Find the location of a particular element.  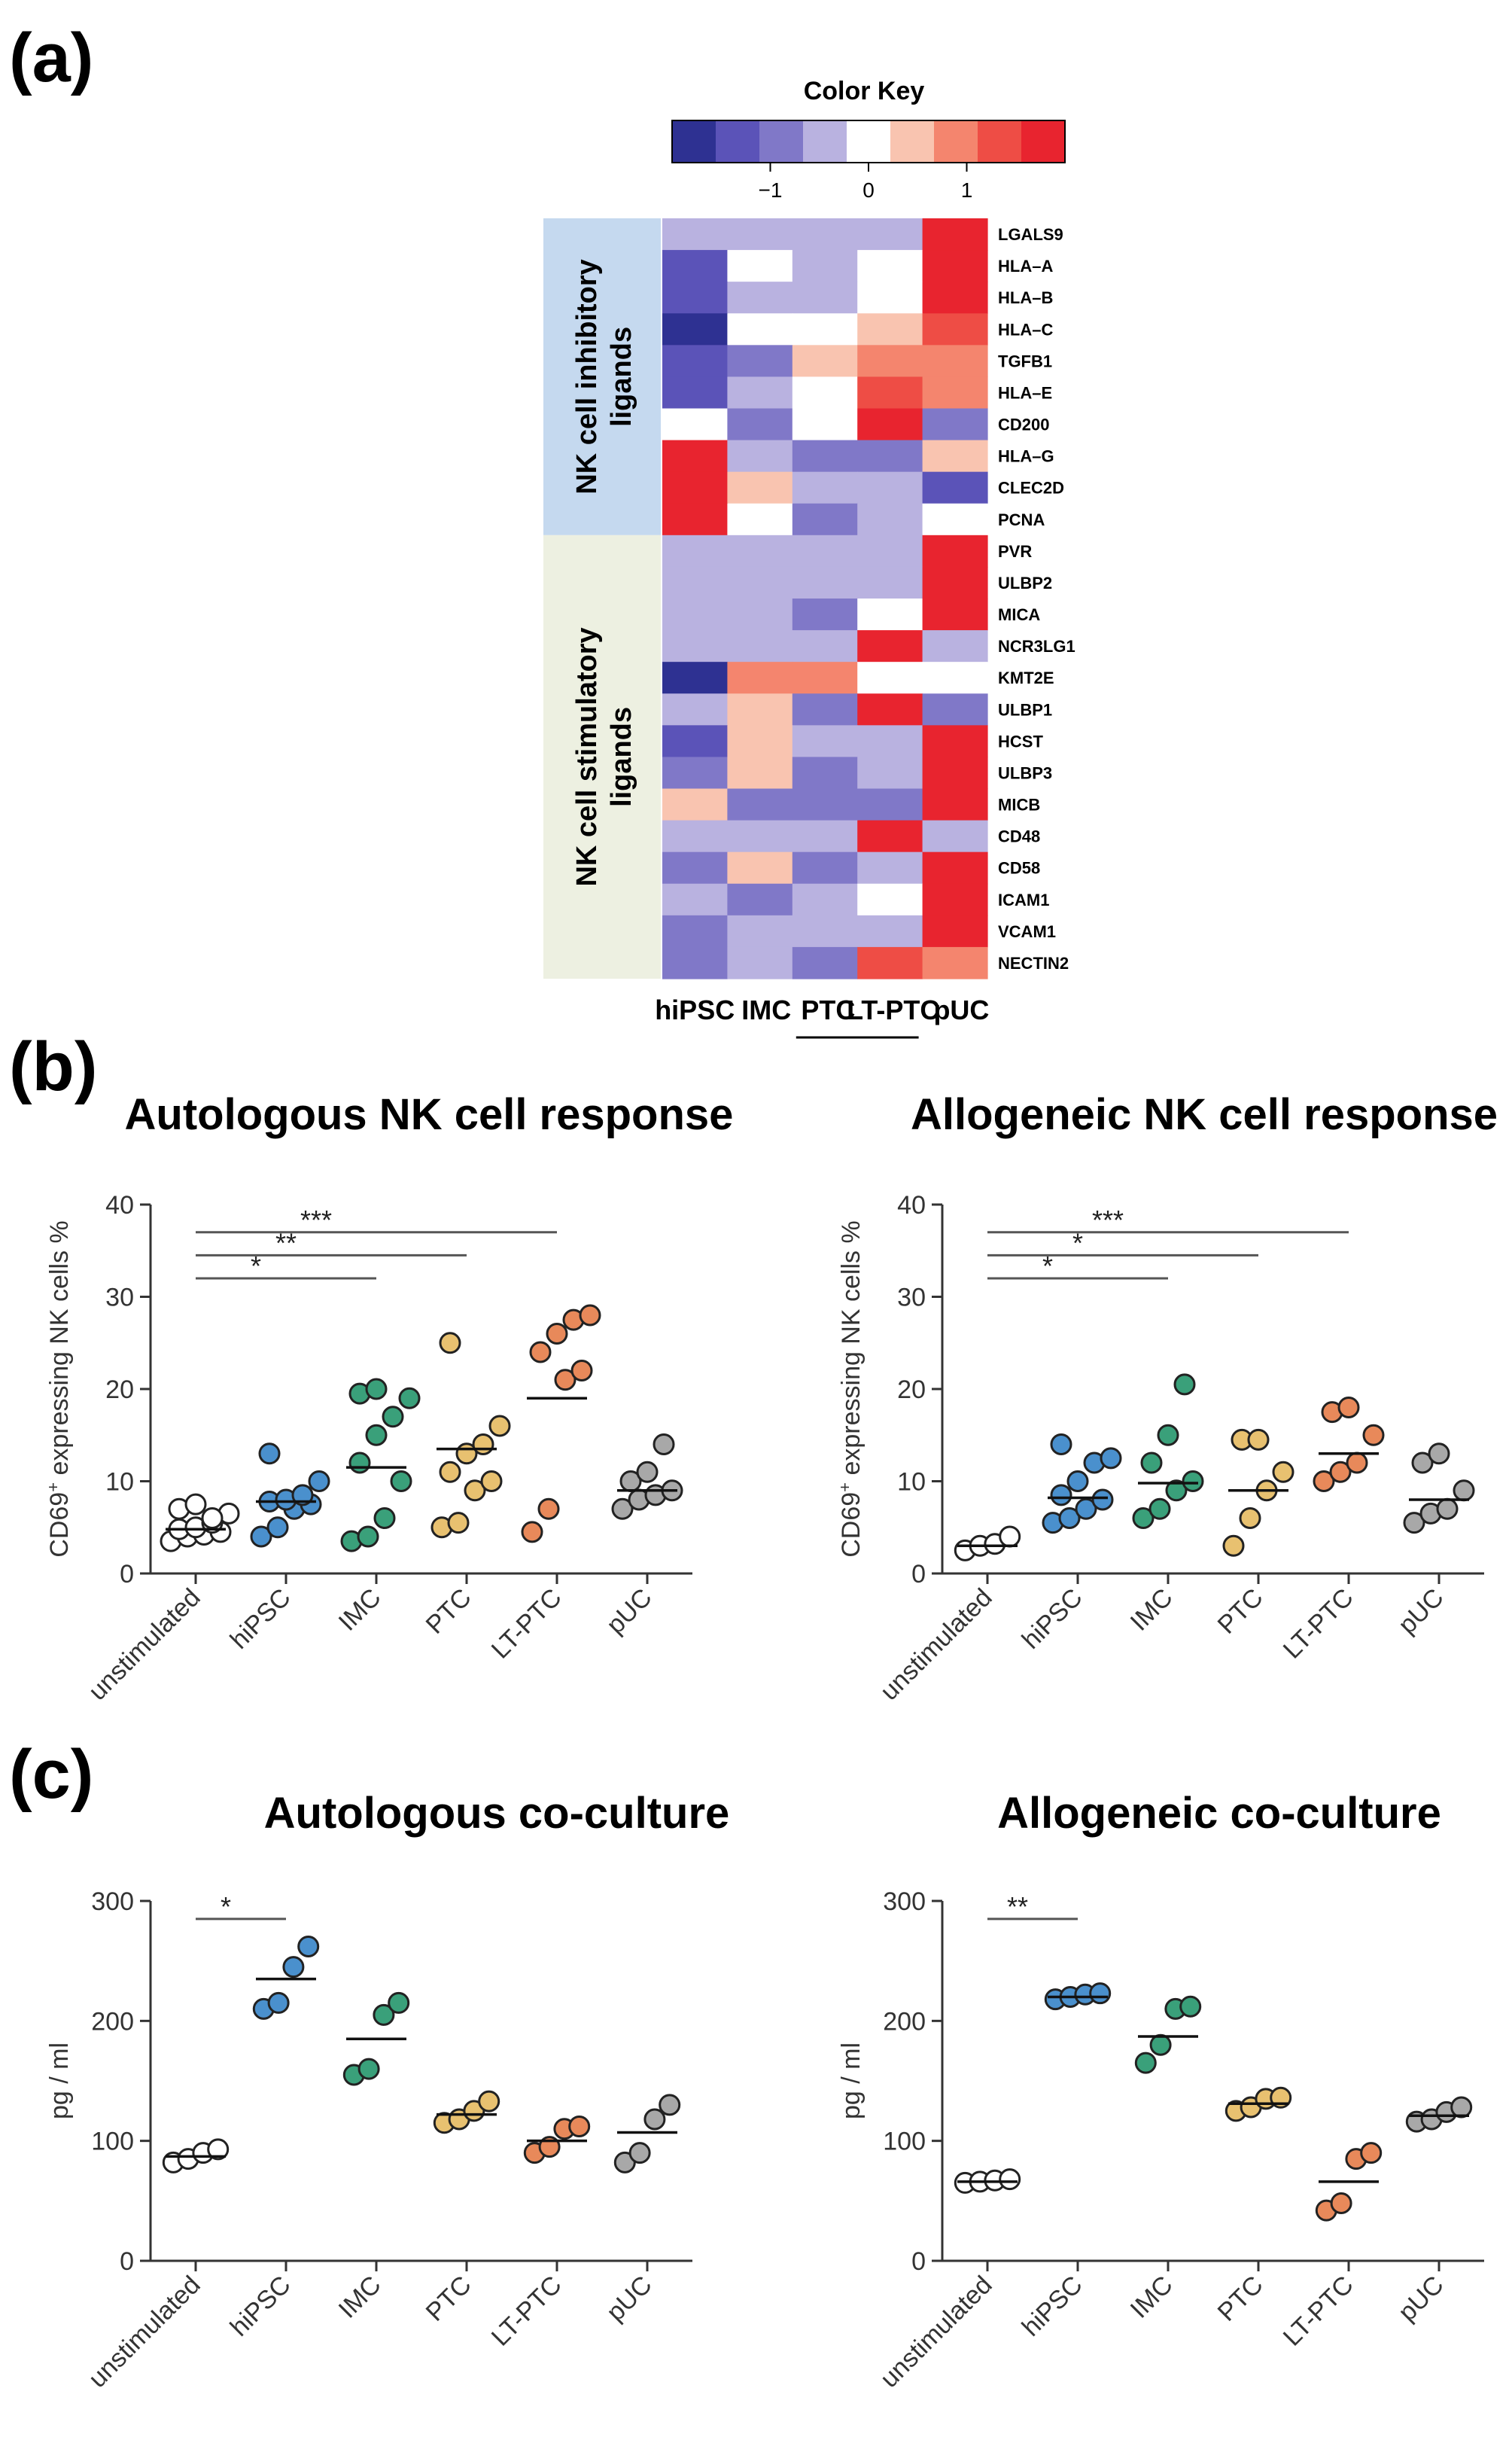

gene-label: ICAM1 is located at coordinates (1023, 900).